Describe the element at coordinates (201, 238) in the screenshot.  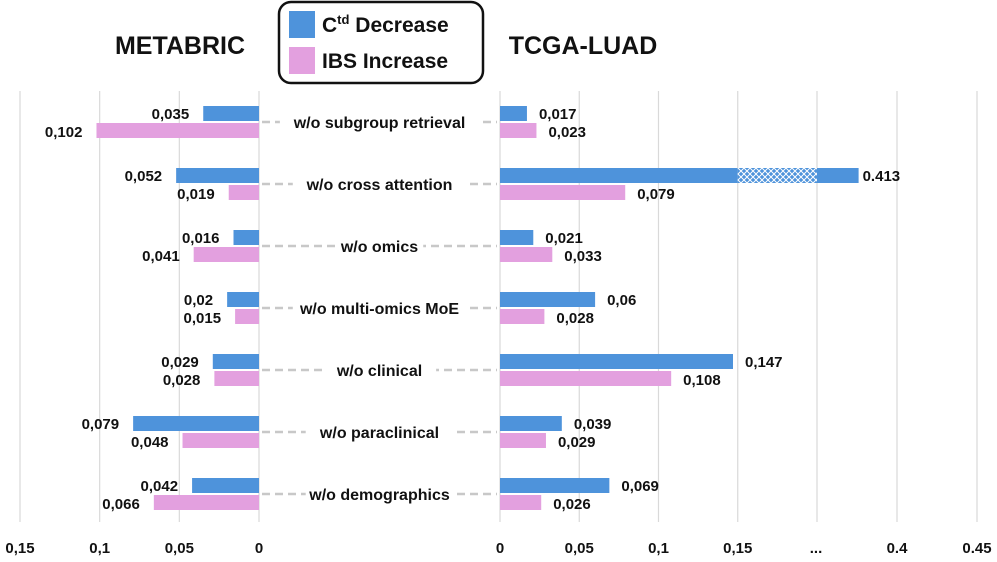
I see `metabric-ctd-value: 0,016` at that location.